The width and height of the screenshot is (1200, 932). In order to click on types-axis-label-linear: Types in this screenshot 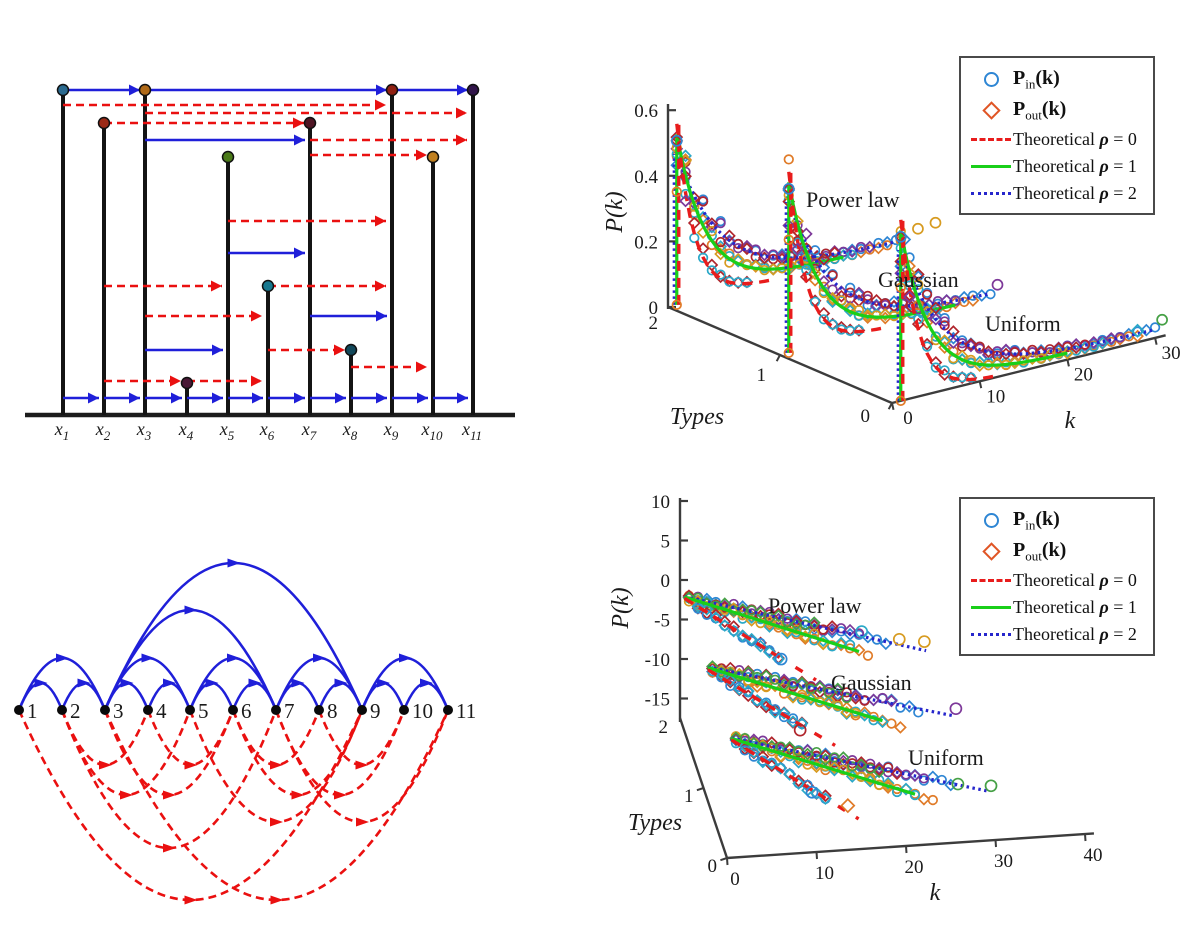, I will do `click(697, 417)`.